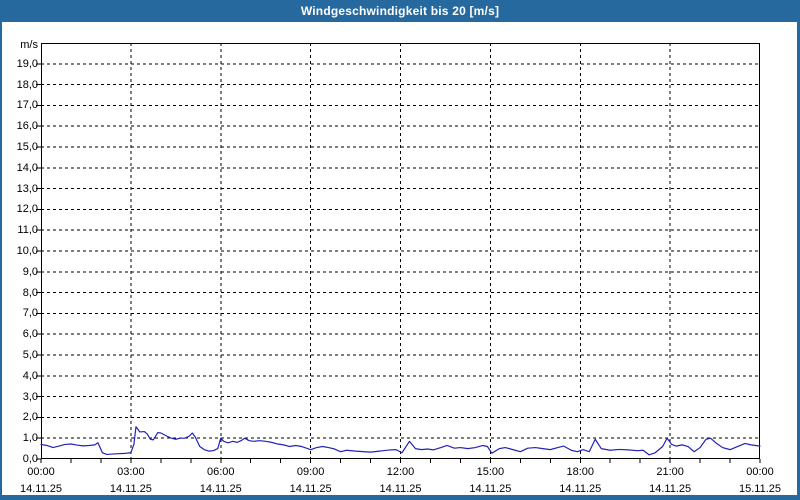 The image size is (800, 500). What do you see at coordinates (798, 261) in the screenshot?
I see `window-border-right` at bounding box center [798, 261].